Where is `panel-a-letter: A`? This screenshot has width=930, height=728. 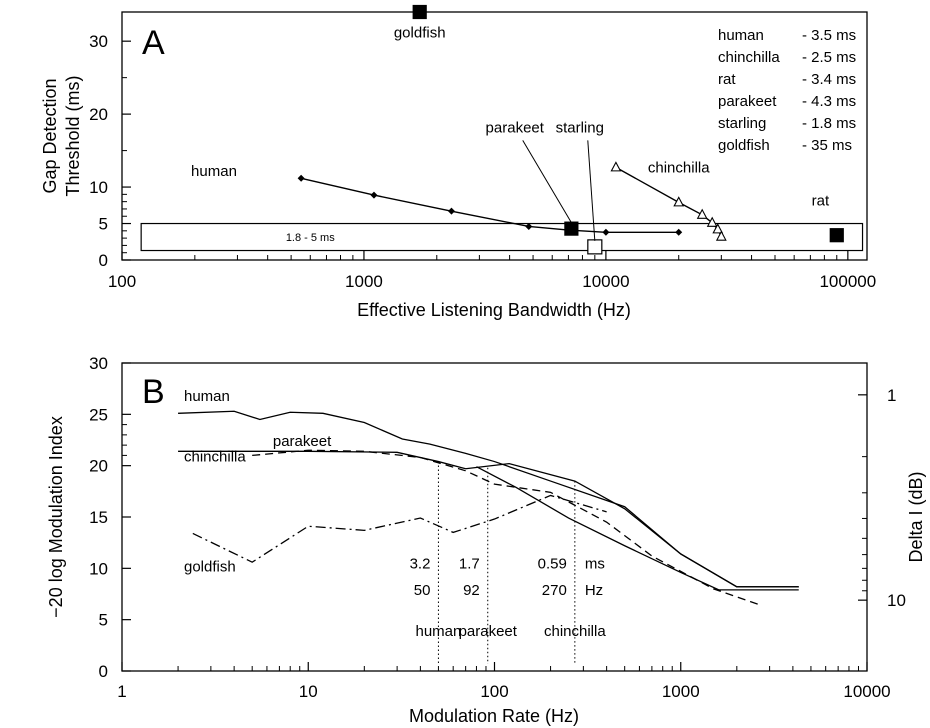 panel-a-letter: A is located at coordinates (153, 43).